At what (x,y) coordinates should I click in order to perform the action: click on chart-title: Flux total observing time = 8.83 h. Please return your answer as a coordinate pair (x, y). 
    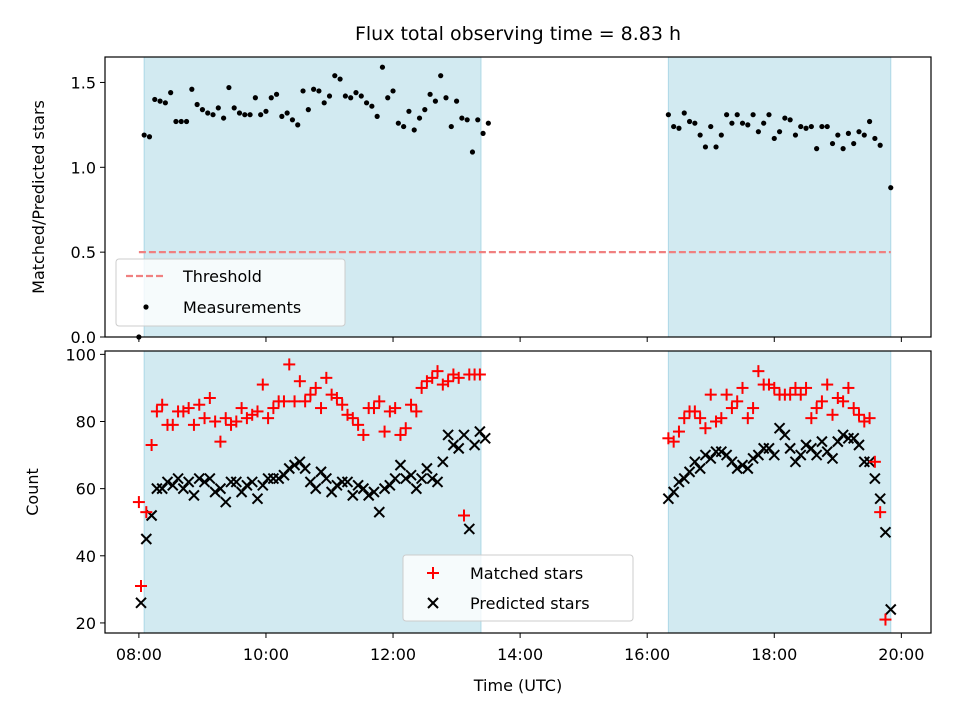
    Looking at the image, I should click on (518, 34).